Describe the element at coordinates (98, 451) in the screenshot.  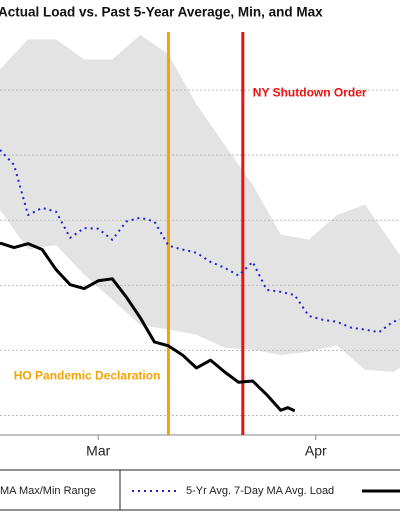
I see `x-tick-label: Mar` at that location.